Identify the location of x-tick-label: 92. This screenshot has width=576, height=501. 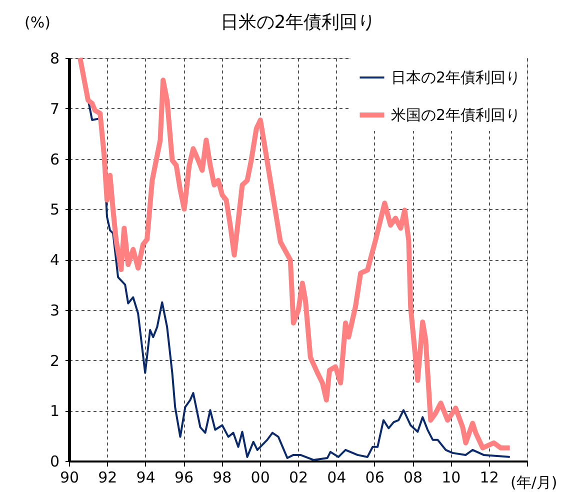
(108, 477).